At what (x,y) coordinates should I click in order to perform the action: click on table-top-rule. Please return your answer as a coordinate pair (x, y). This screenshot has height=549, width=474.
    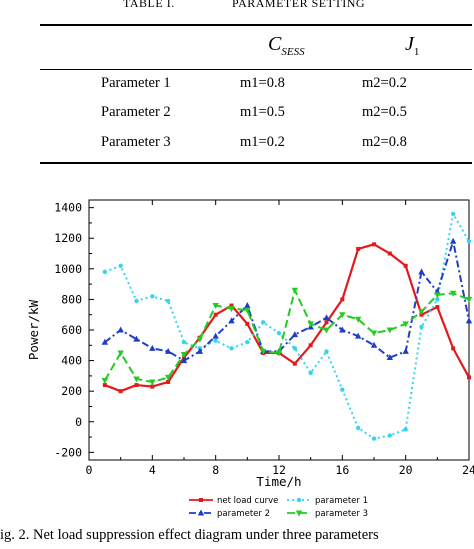
    Looking at the image, I should click on (256, 25).